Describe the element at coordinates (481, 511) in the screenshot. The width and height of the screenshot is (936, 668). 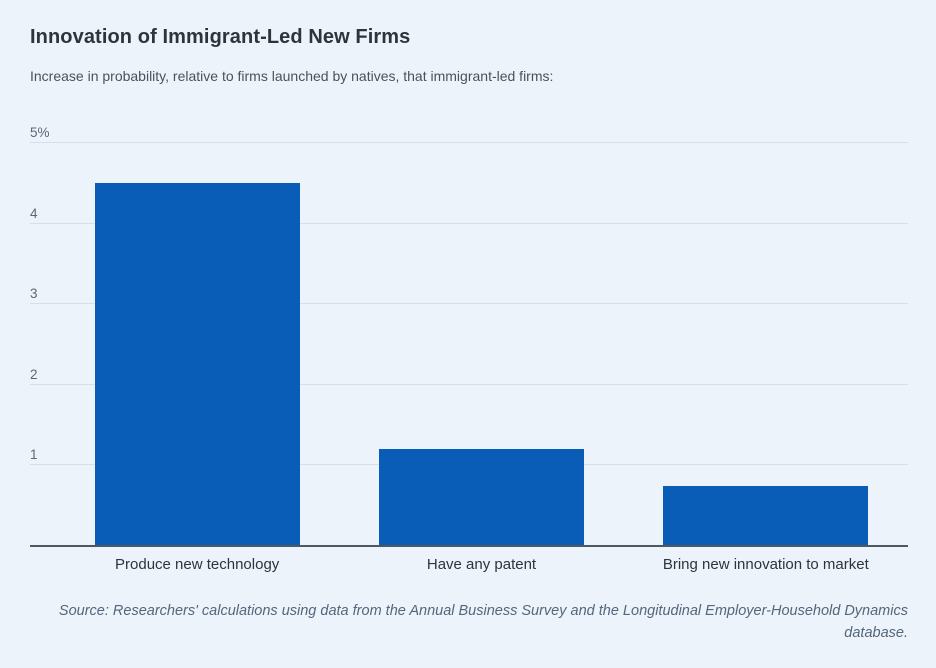
I see `bar: Have any patent` at that location.